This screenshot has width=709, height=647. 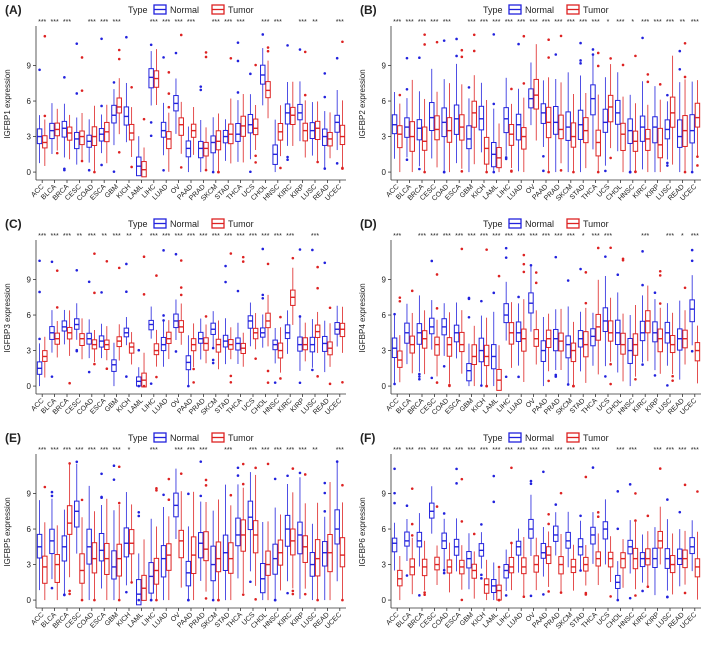 What do you see at coordinates (29, 529) in the screenshot?
I see `y-tick-label: 6` at bounding box center [29, 529].